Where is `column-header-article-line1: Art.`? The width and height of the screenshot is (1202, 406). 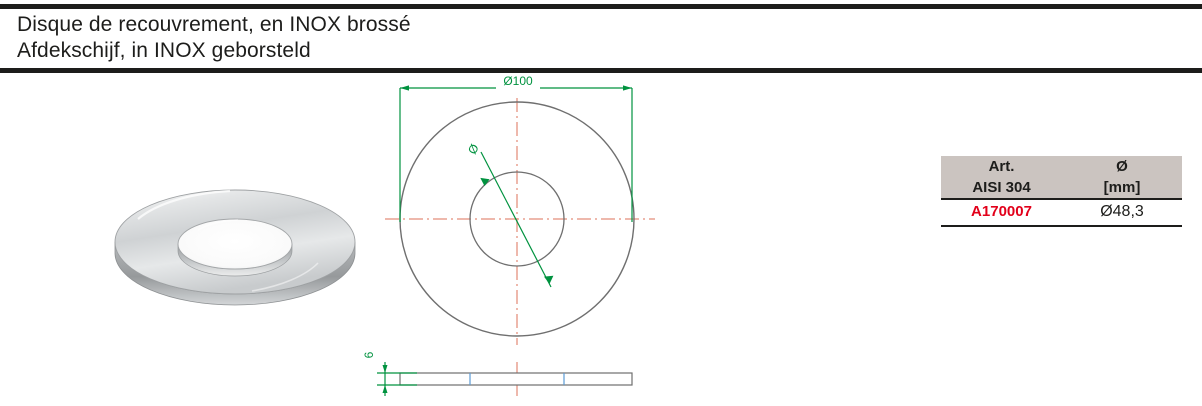 column-header-article-line1: Art. is located at coordinates (1001, 166).